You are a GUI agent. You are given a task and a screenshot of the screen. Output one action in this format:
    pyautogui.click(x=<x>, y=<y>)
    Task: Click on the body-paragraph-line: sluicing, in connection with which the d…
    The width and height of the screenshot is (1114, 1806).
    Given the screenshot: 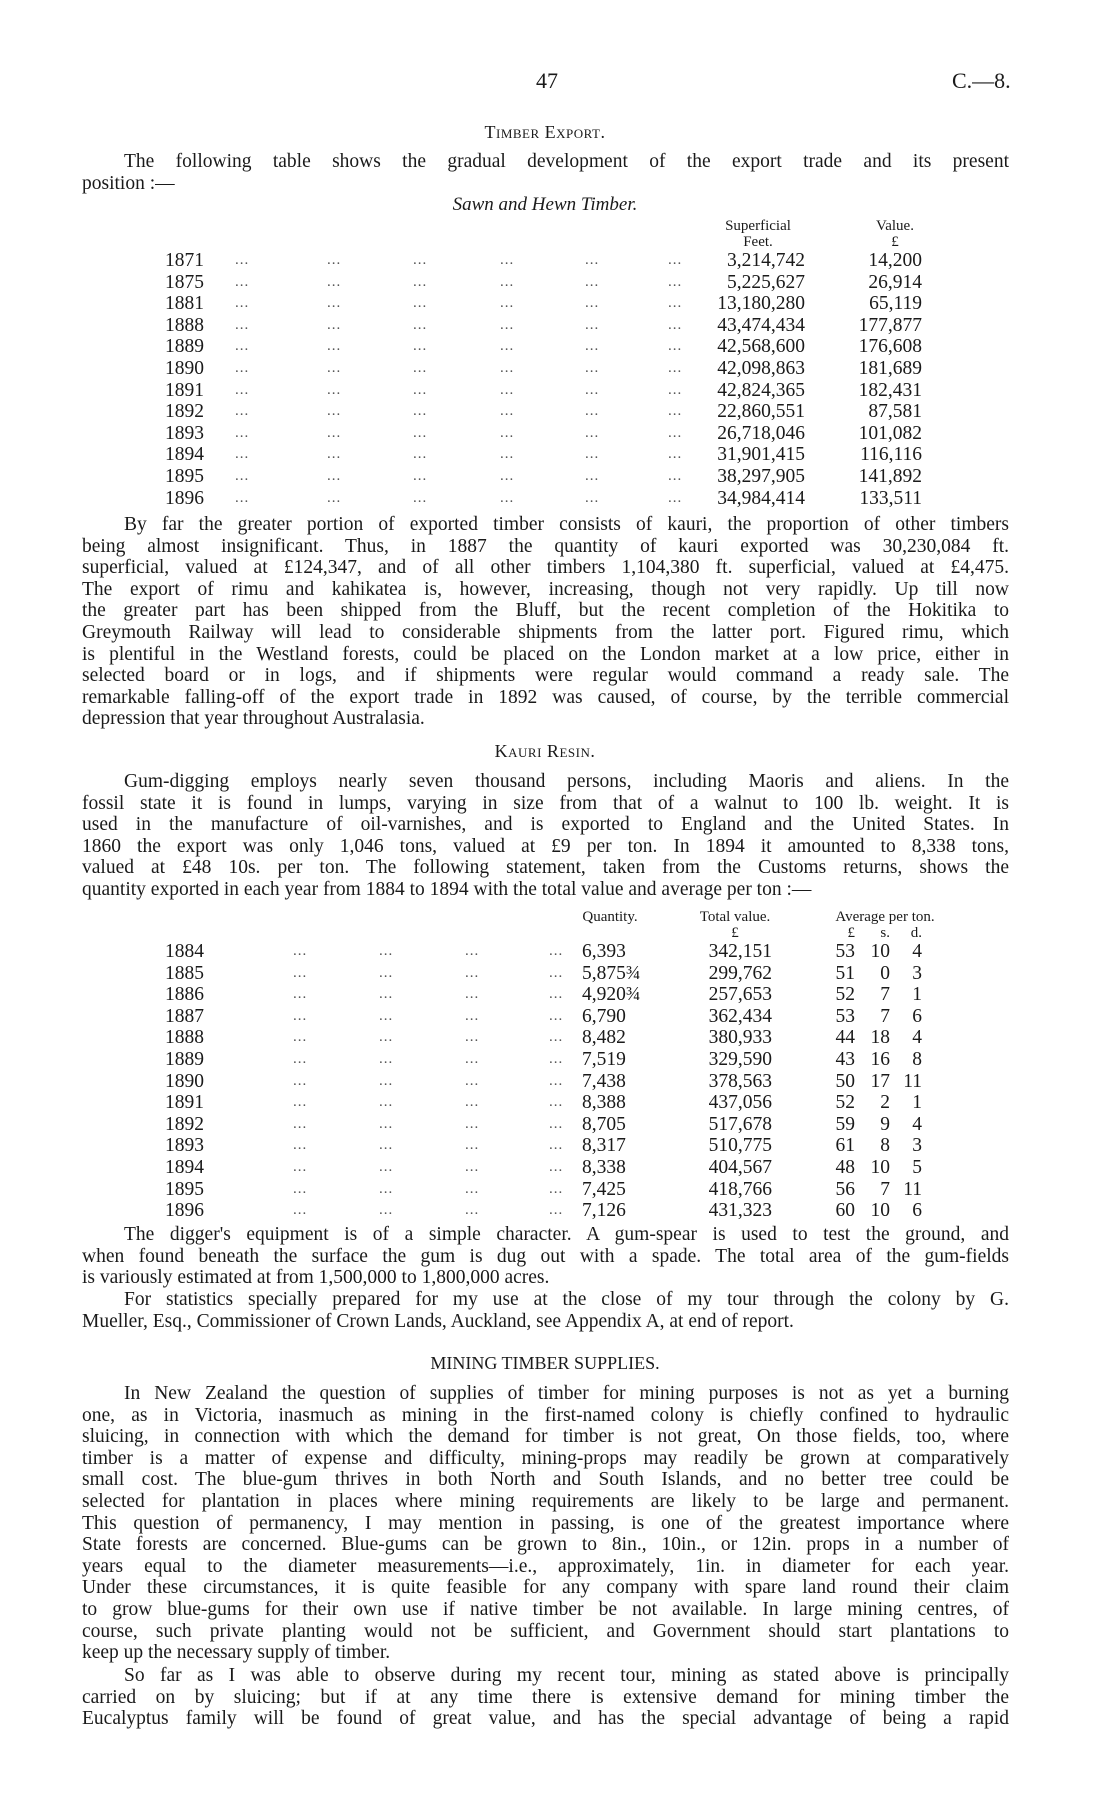 What is the action you would take?
    pyautogui.click(x=545, y=1437)
    